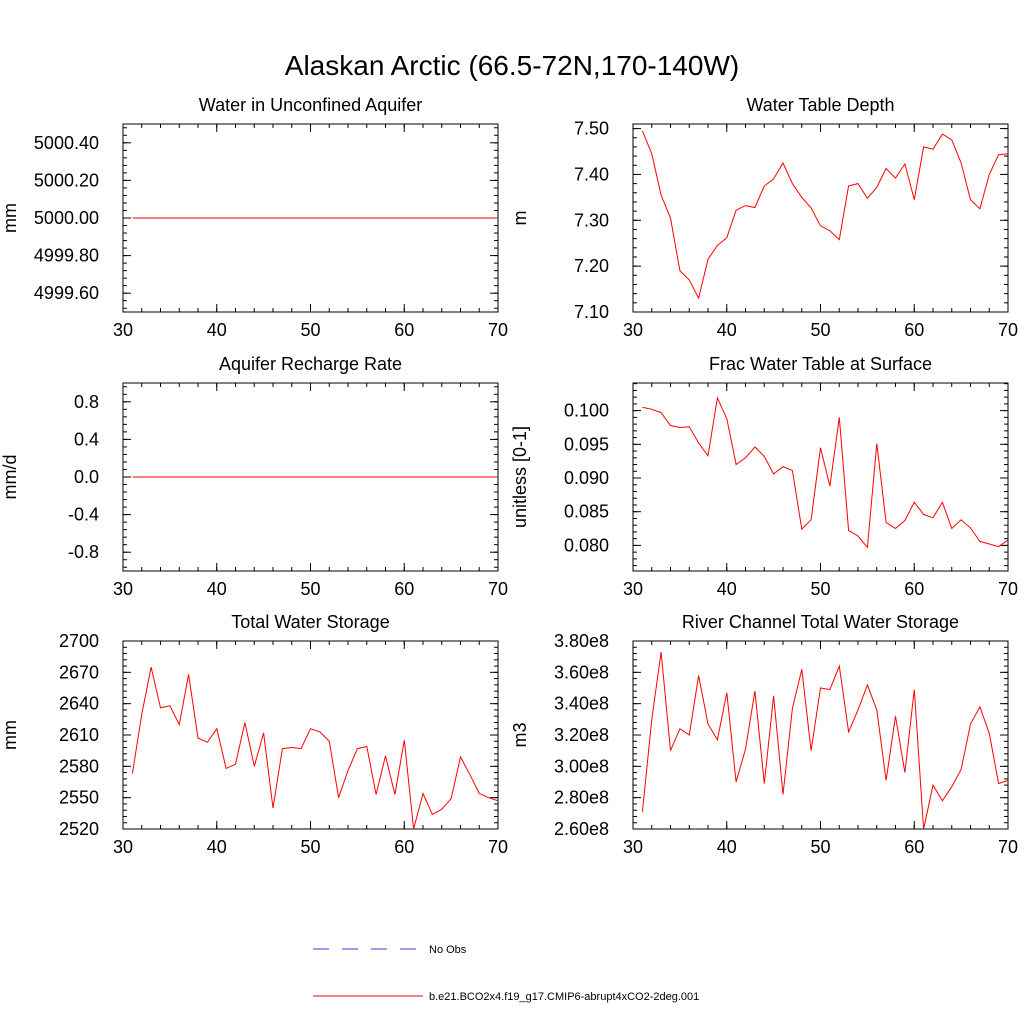 Image resolution: width=1024 pixels, height=1024 pixels. What do you see at coordinates (581, 735) in the screenshot?
I see `y-tick-label: 3.20e8` at bounding box center [581, 735].